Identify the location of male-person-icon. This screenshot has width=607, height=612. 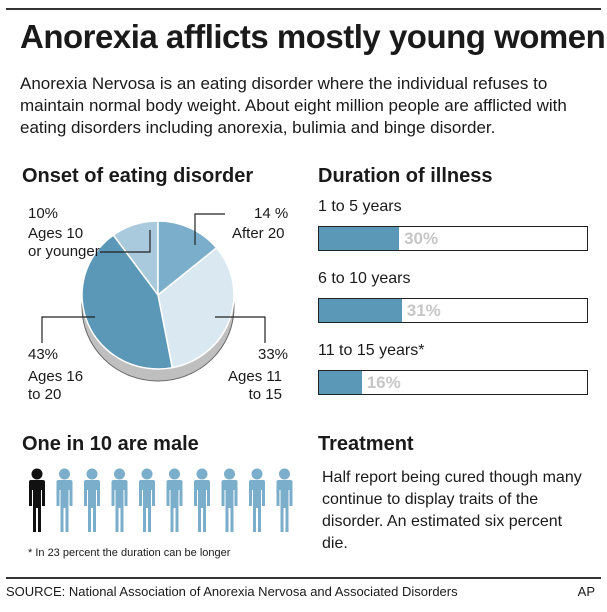
(37, 500).